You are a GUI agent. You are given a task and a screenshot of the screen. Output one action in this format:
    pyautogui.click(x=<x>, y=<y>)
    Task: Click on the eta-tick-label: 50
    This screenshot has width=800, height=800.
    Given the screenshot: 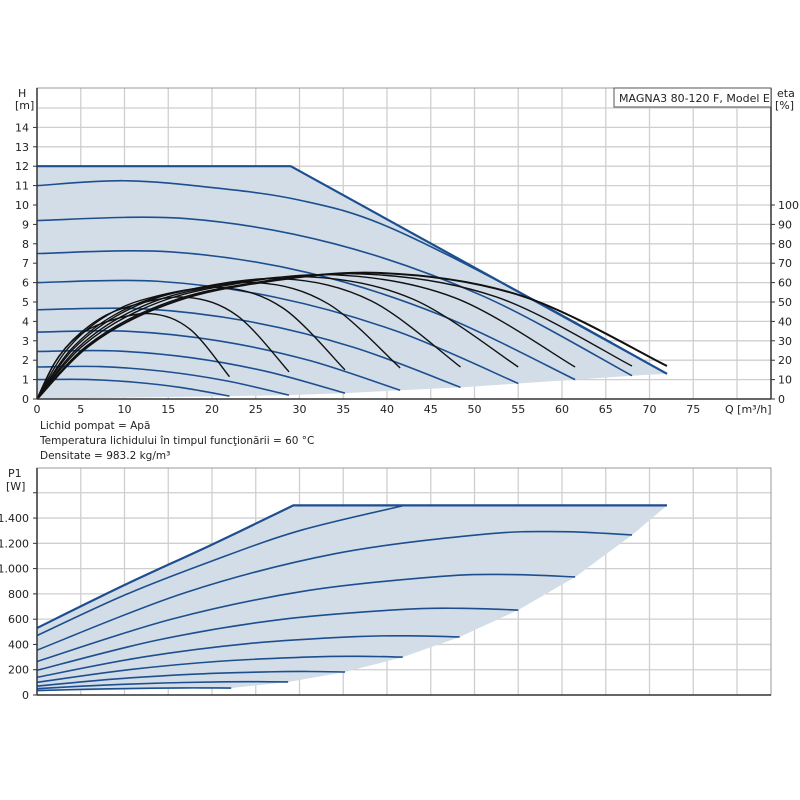 What is the action you would take?
    pyautogui.click(x=785, y=302)
    